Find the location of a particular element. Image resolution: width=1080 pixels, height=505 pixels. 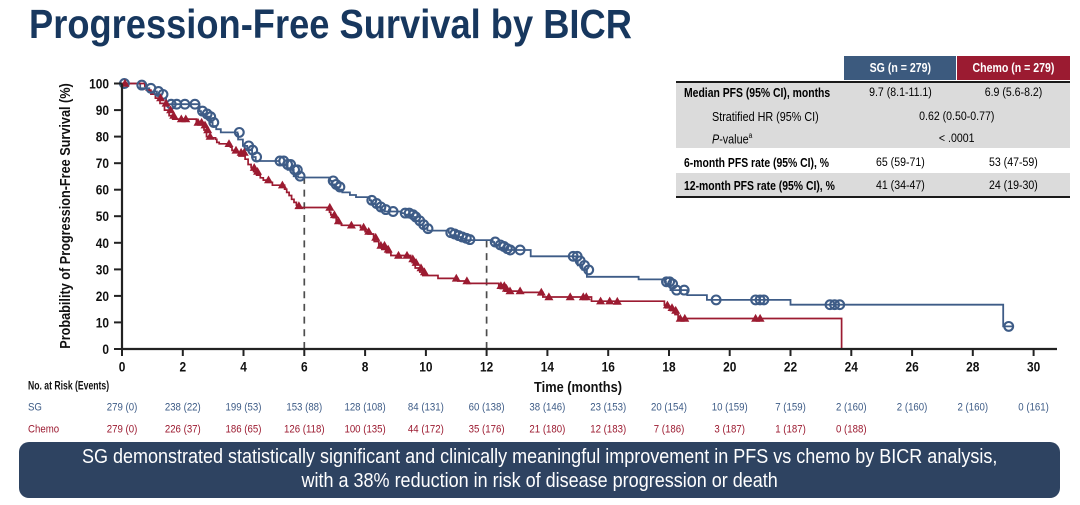

svg-text: 50 is located at coordinates (102, 216).